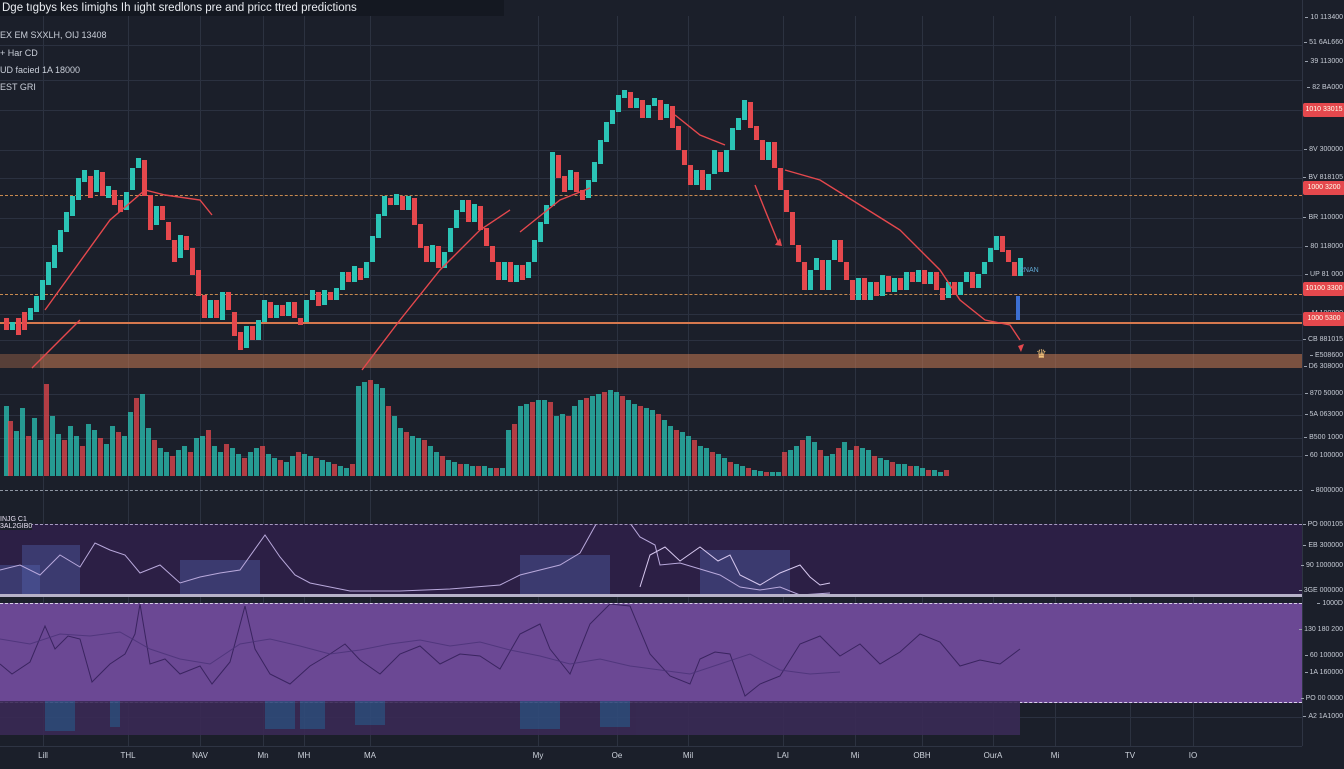 Image resolution: width=1344 pixels, height=769 pixels. I want to click on demand-zone, so click(671, 361).